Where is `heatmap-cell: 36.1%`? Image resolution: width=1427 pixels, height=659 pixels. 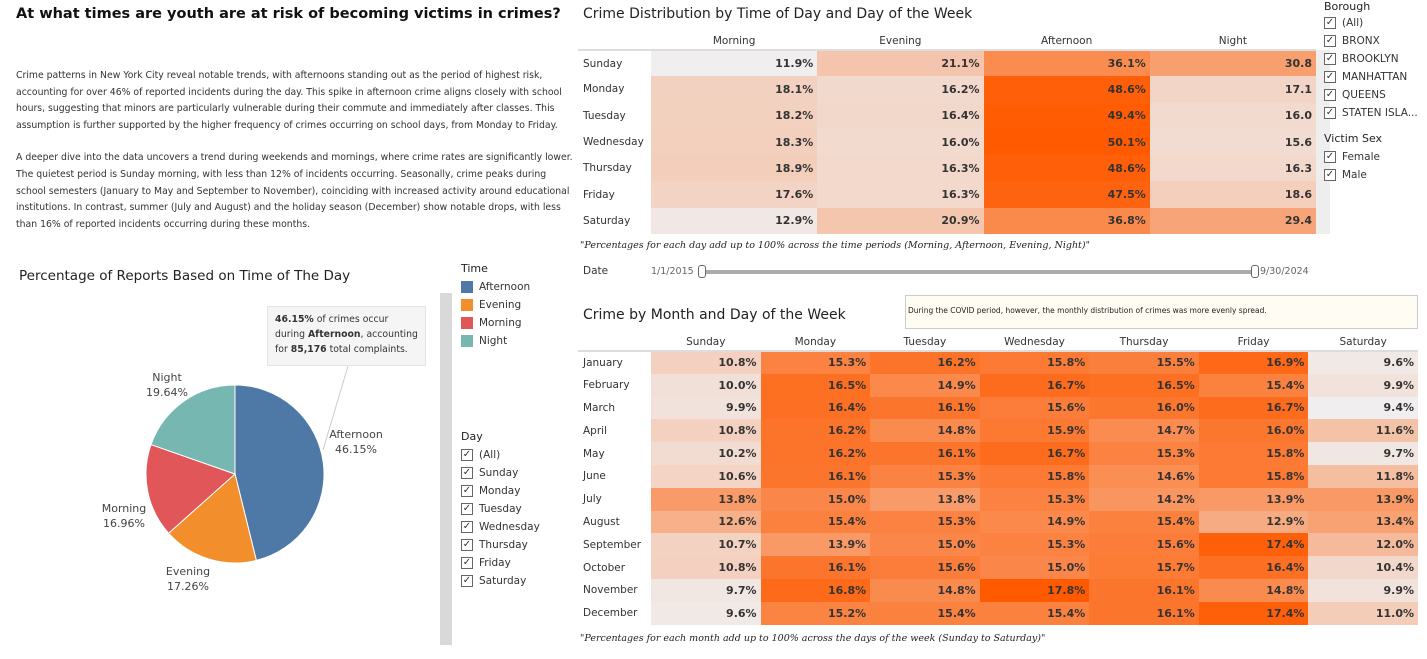
heatmap-cell: 36.1% is located at coordinates (1066, 63).